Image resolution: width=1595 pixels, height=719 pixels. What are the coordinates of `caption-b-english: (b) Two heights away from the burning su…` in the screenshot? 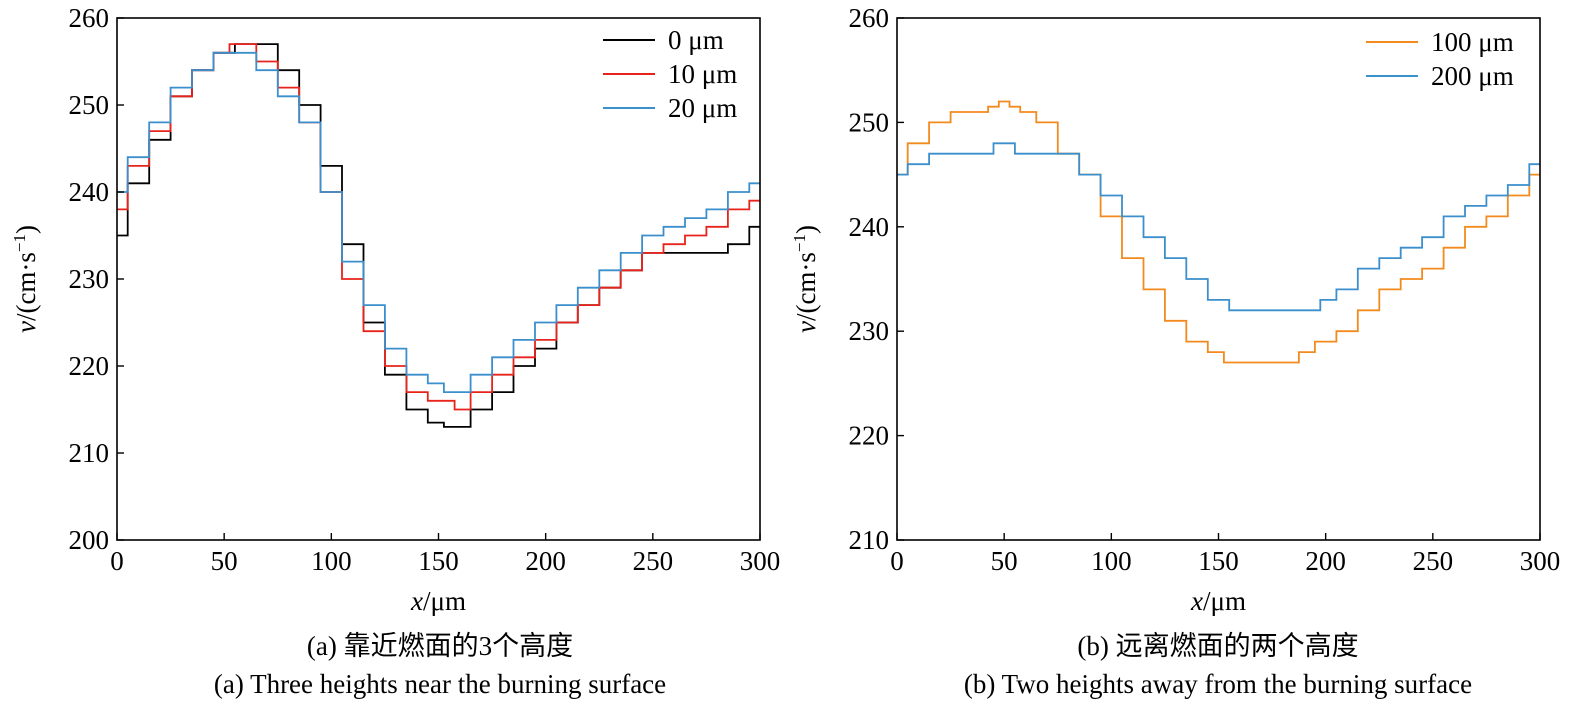 It's located at (1218, 684).